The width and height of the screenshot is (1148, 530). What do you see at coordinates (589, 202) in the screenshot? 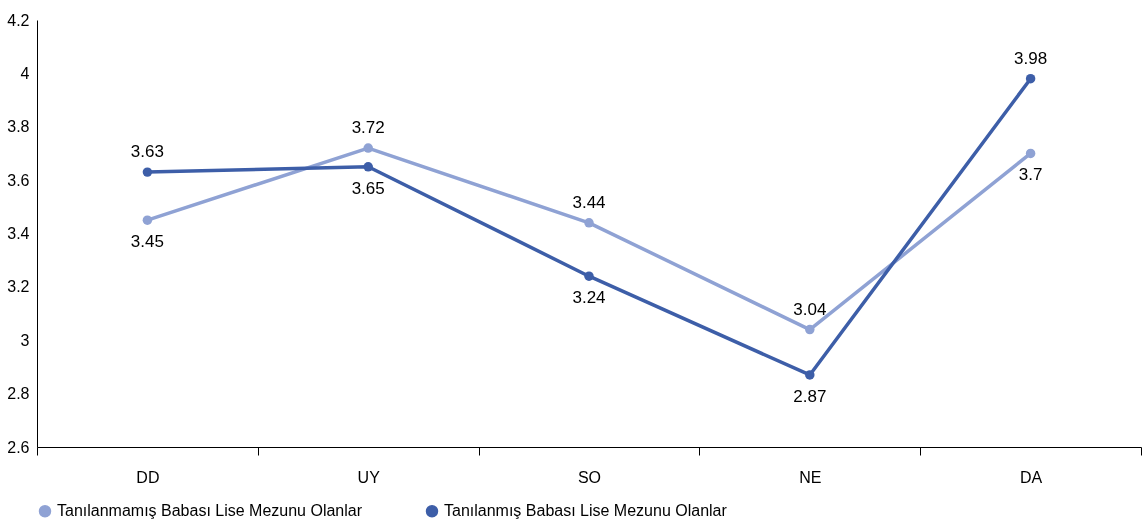
I see `data-label: 3.44` at bounding box center [589, 202].